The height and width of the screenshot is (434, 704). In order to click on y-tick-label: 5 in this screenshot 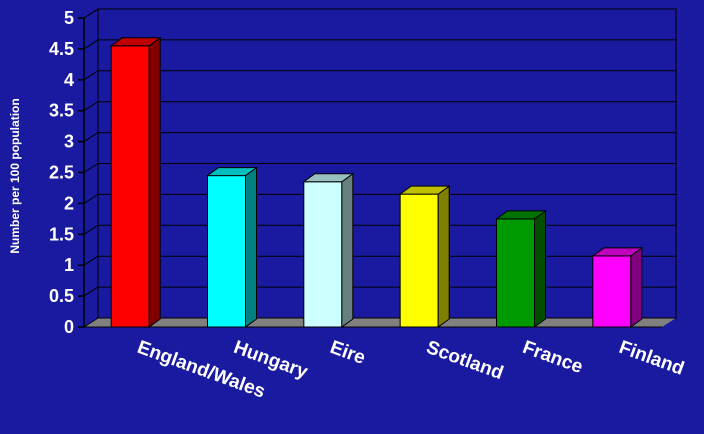, I will do `click(69, 18)`.